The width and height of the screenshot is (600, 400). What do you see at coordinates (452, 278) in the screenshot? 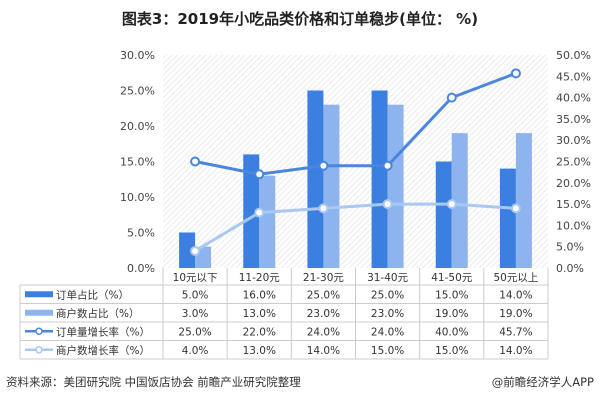
I see `category-label: 41-50元` at bounding box center [452, 278].